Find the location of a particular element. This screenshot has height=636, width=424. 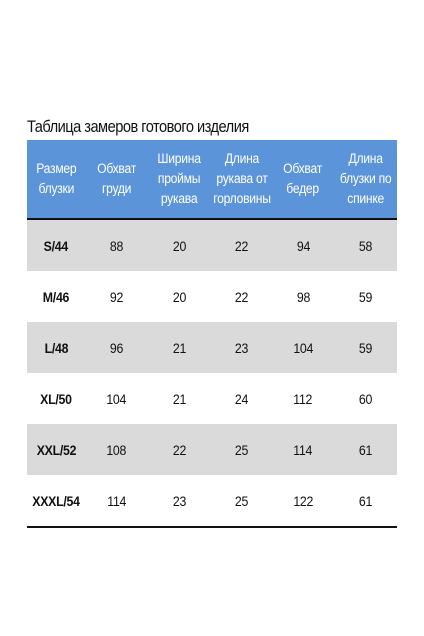

sleeve-cell: 24 is located at coordinates (241, 398).